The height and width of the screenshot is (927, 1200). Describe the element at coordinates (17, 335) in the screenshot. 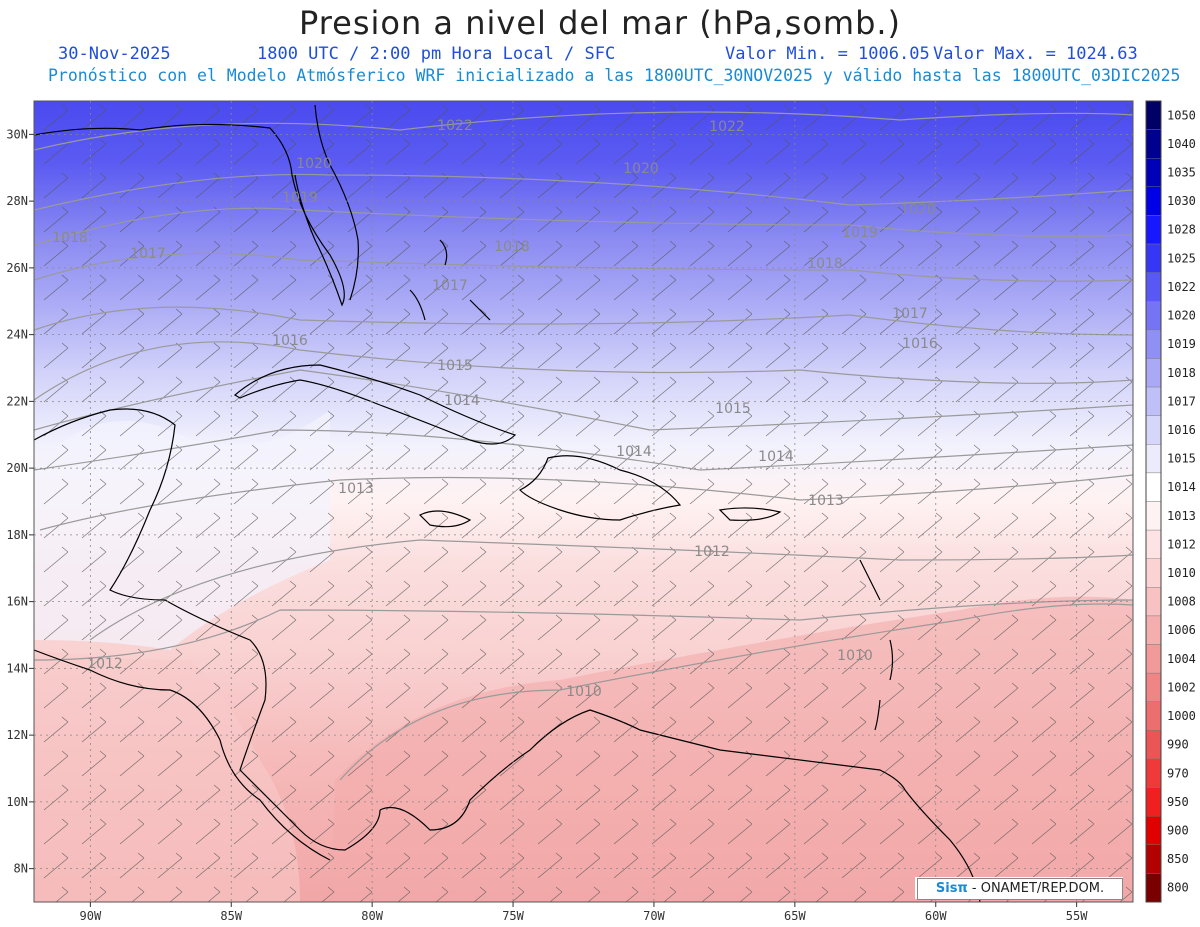

I see `lat-tick-label: 24N` at that location.